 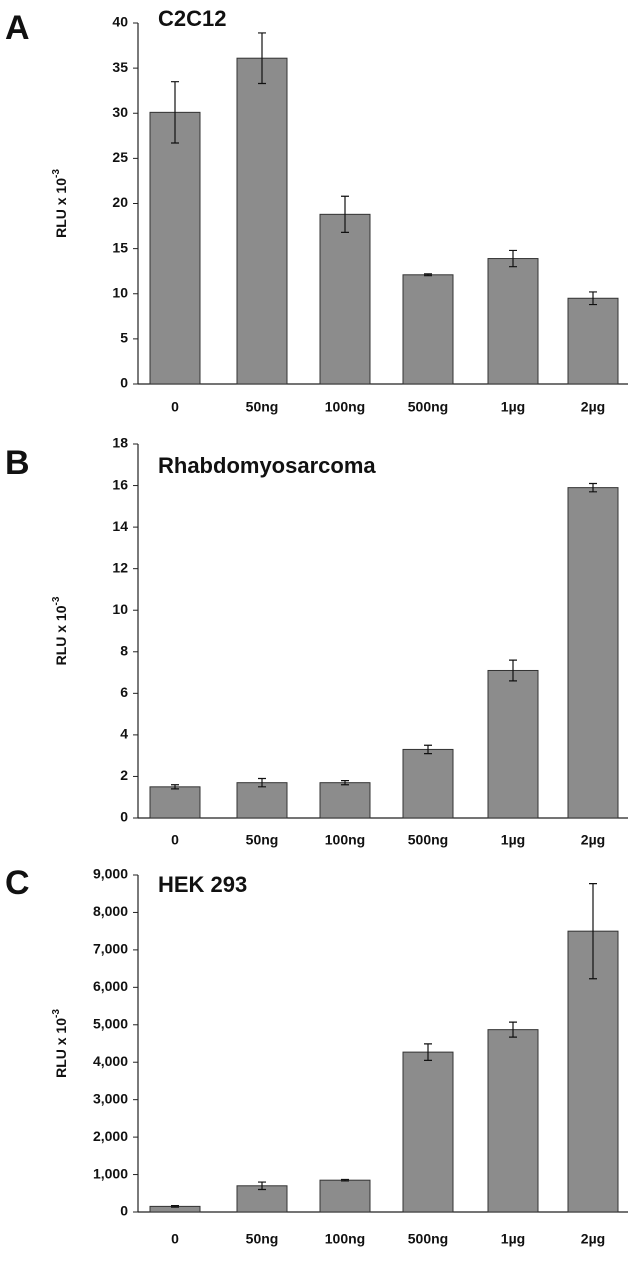 I want to click on y-tick-label: 25, so click(x=120, y=157).